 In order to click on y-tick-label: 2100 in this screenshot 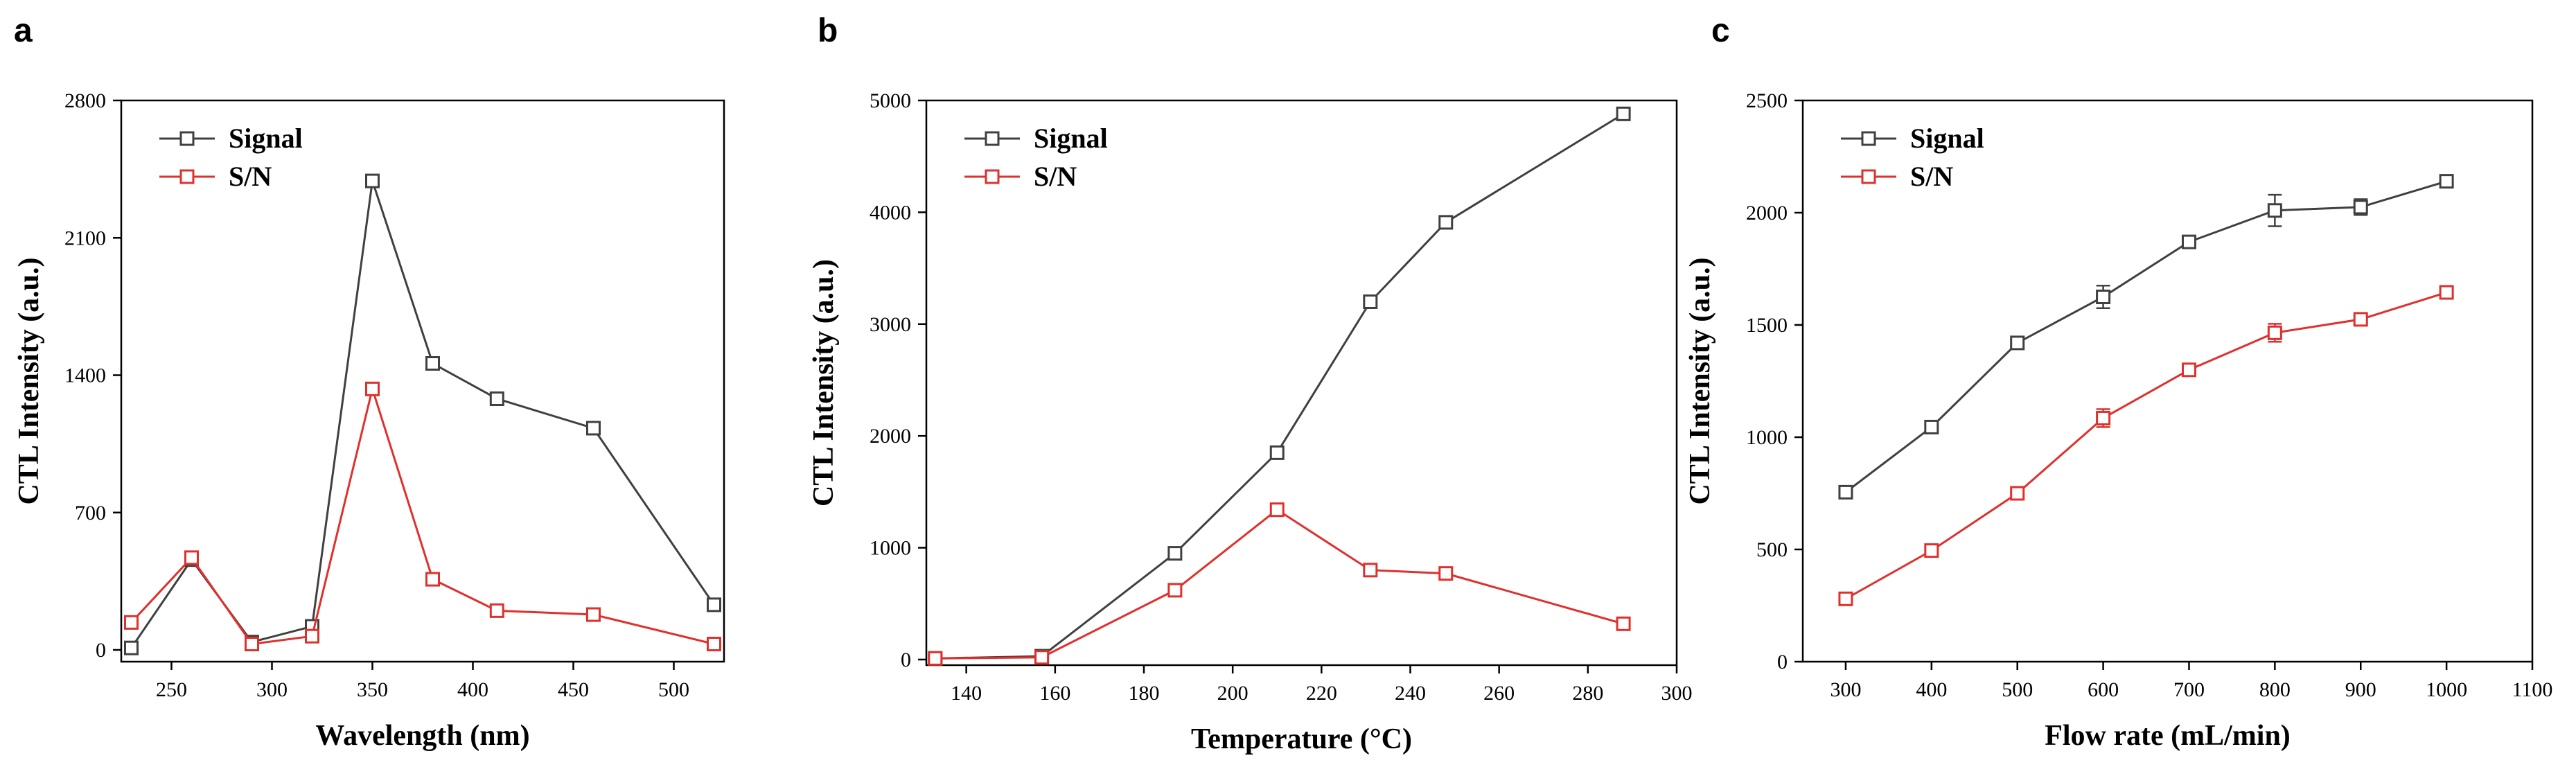, I will do `click(85, 238)`.